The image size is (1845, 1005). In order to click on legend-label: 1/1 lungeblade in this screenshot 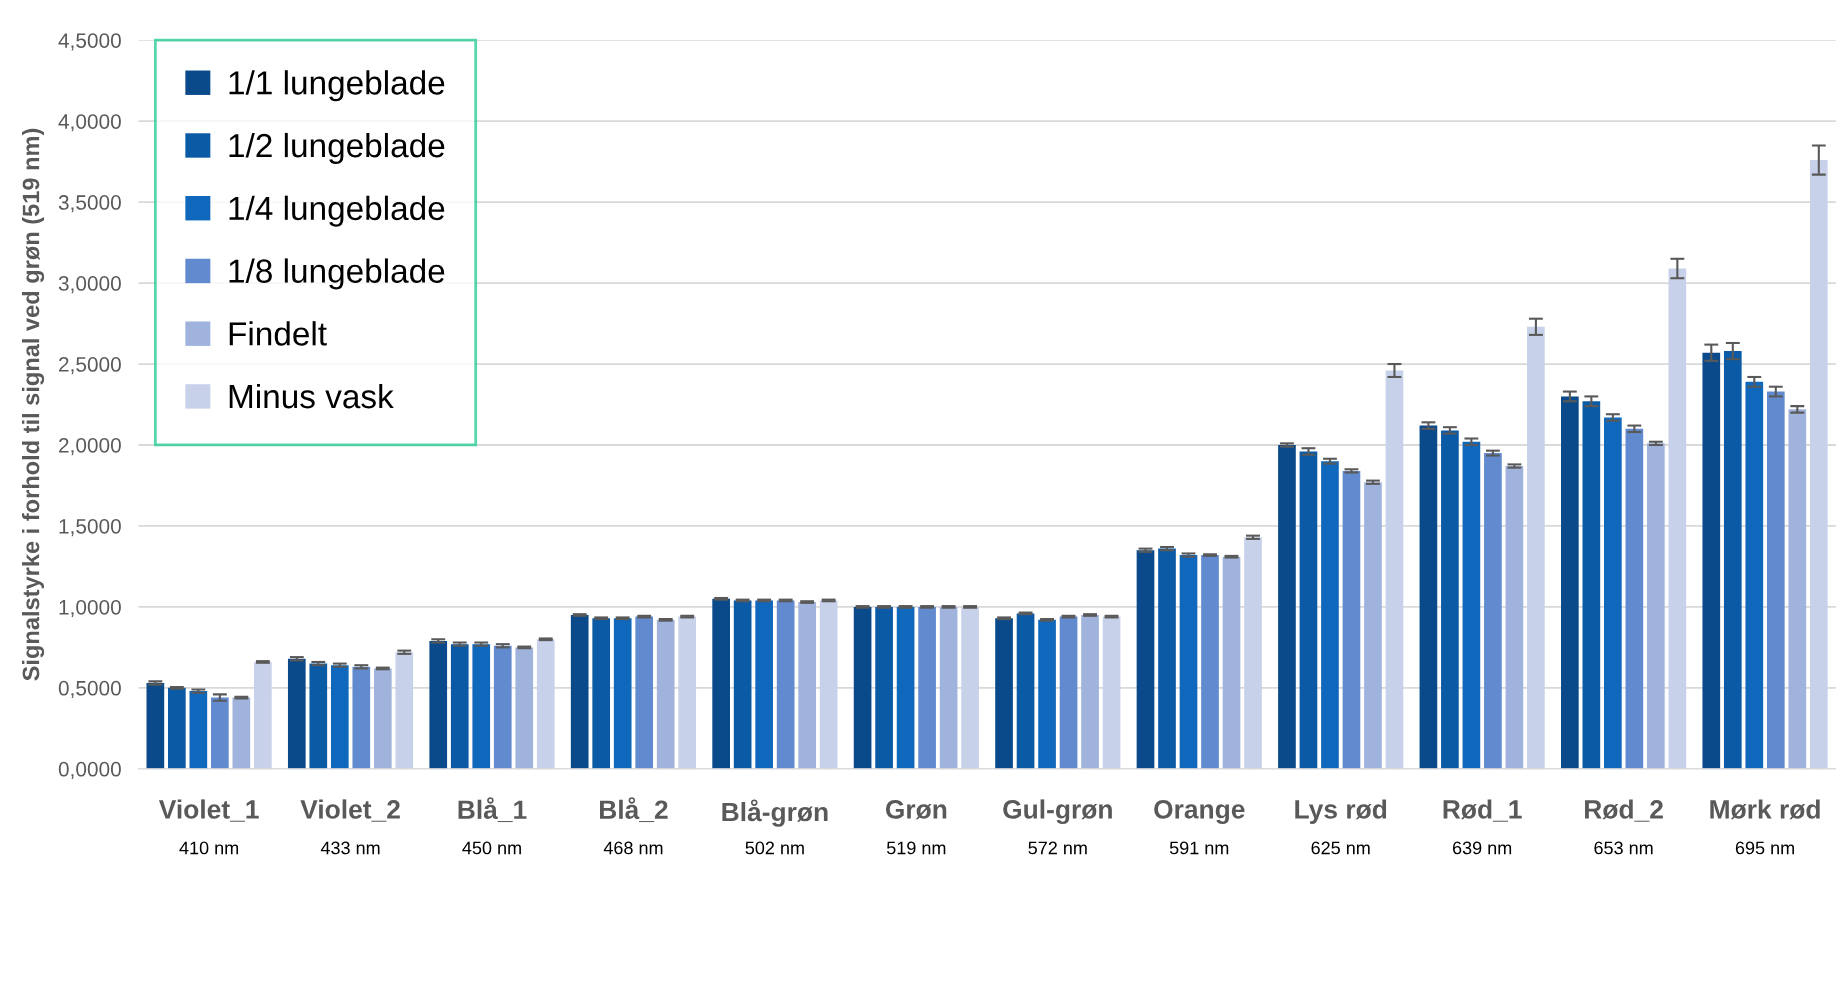, I will do `click(337, 86)`.